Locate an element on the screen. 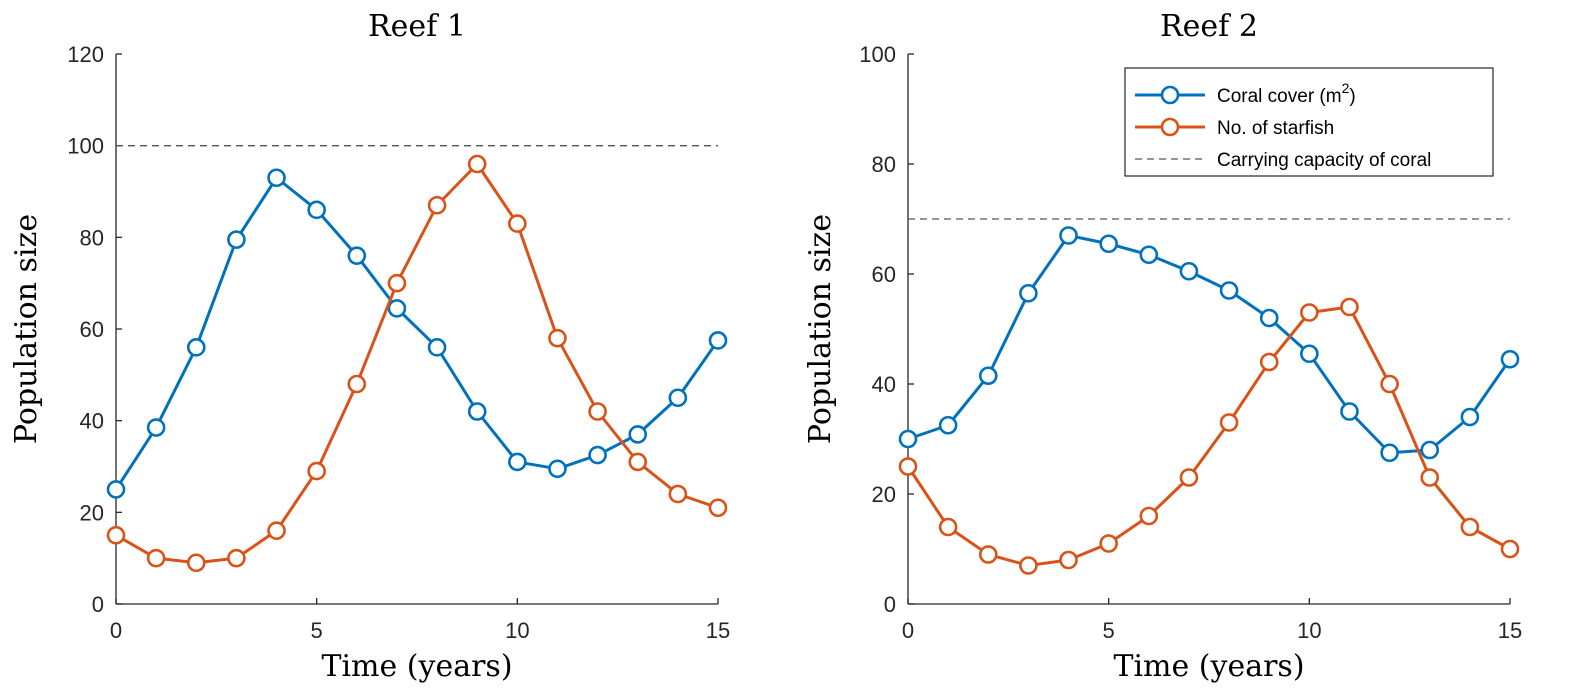 This screenshot has height=697, width=1583. starfish-series-line is located at coordinates (1208, 436).